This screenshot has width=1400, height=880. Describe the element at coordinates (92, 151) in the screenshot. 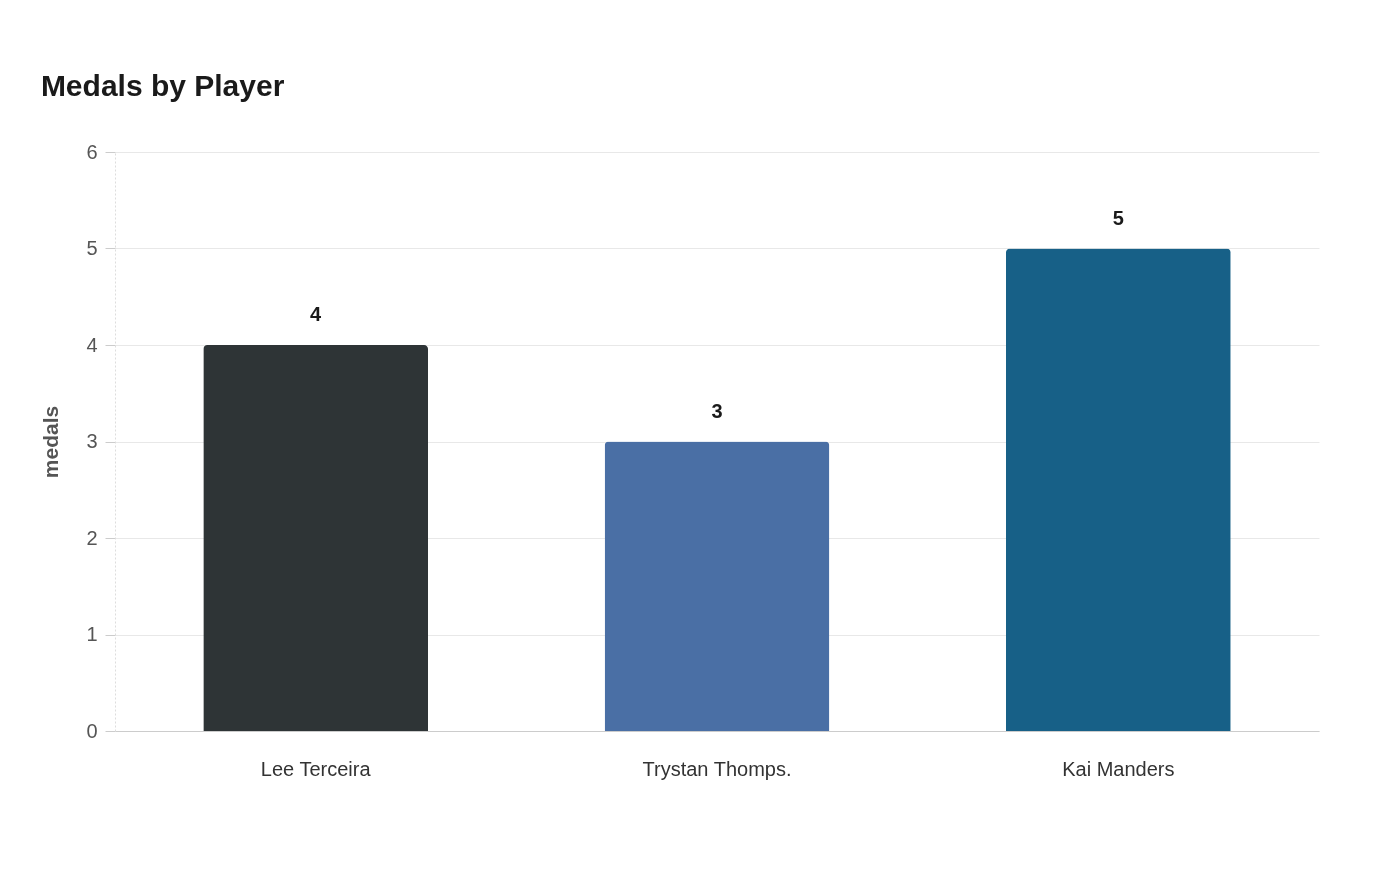

I see `y-tick-label: 6` at that location.